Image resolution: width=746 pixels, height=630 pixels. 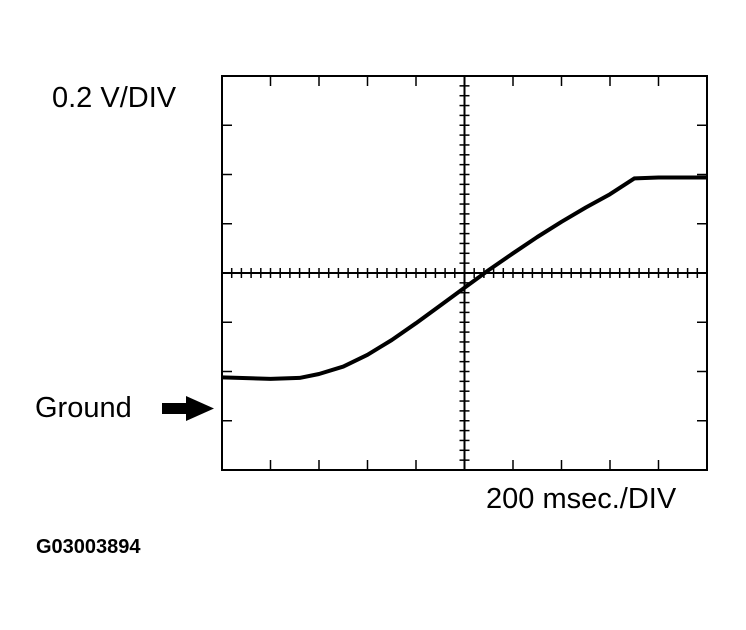 What do you see at coordinates (114, 98) in the screenshot?
I see `vertical-scale-label: 0.2 V/DIV` at bounding box center [114, 98].